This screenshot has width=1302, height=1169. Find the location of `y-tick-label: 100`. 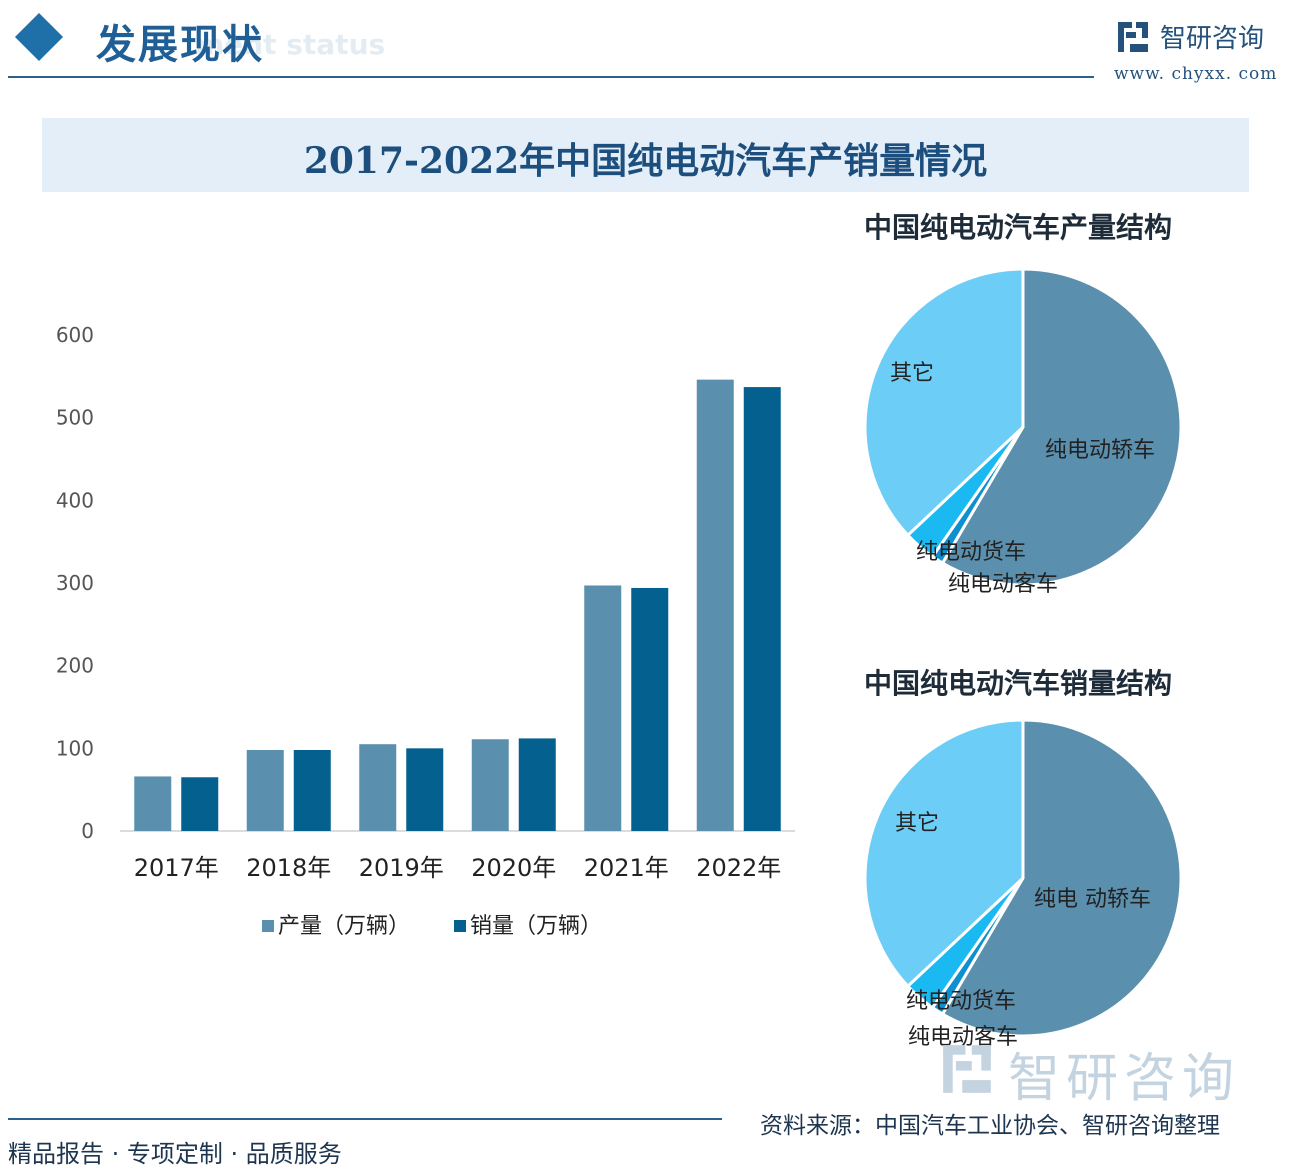

y-tick-label: 100 is located at coordinates (75, 748).